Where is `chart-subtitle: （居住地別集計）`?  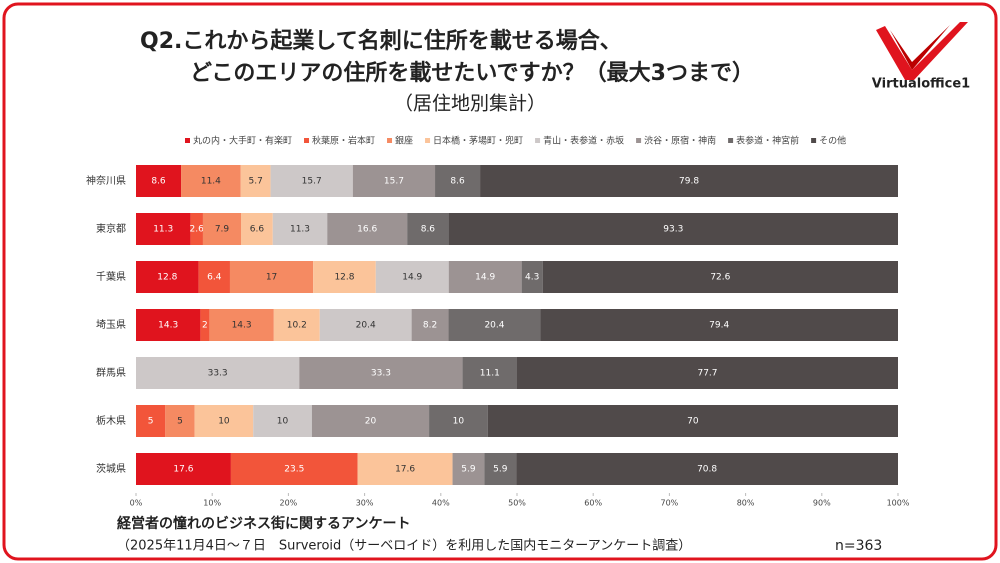 chart-subtitle: （居住地別集計） is located at coordinates (470, 104).